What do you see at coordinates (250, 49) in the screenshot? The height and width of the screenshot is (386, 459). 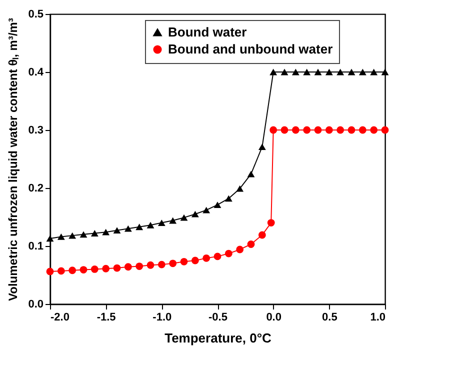 I see `legend-label: Bound and unbound water` at bounding box center [250, 49].